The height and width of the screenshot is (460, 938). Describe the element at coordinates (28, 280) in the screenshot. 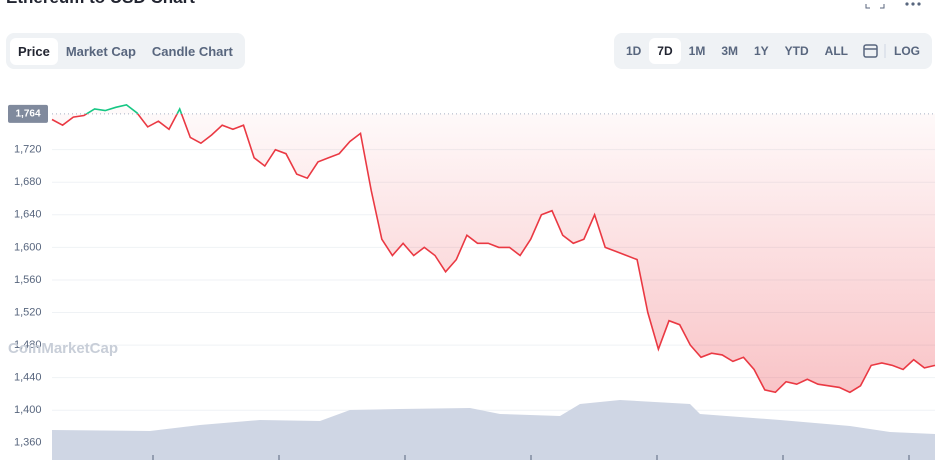

I see `y-tick-label: 1,560` at that location.